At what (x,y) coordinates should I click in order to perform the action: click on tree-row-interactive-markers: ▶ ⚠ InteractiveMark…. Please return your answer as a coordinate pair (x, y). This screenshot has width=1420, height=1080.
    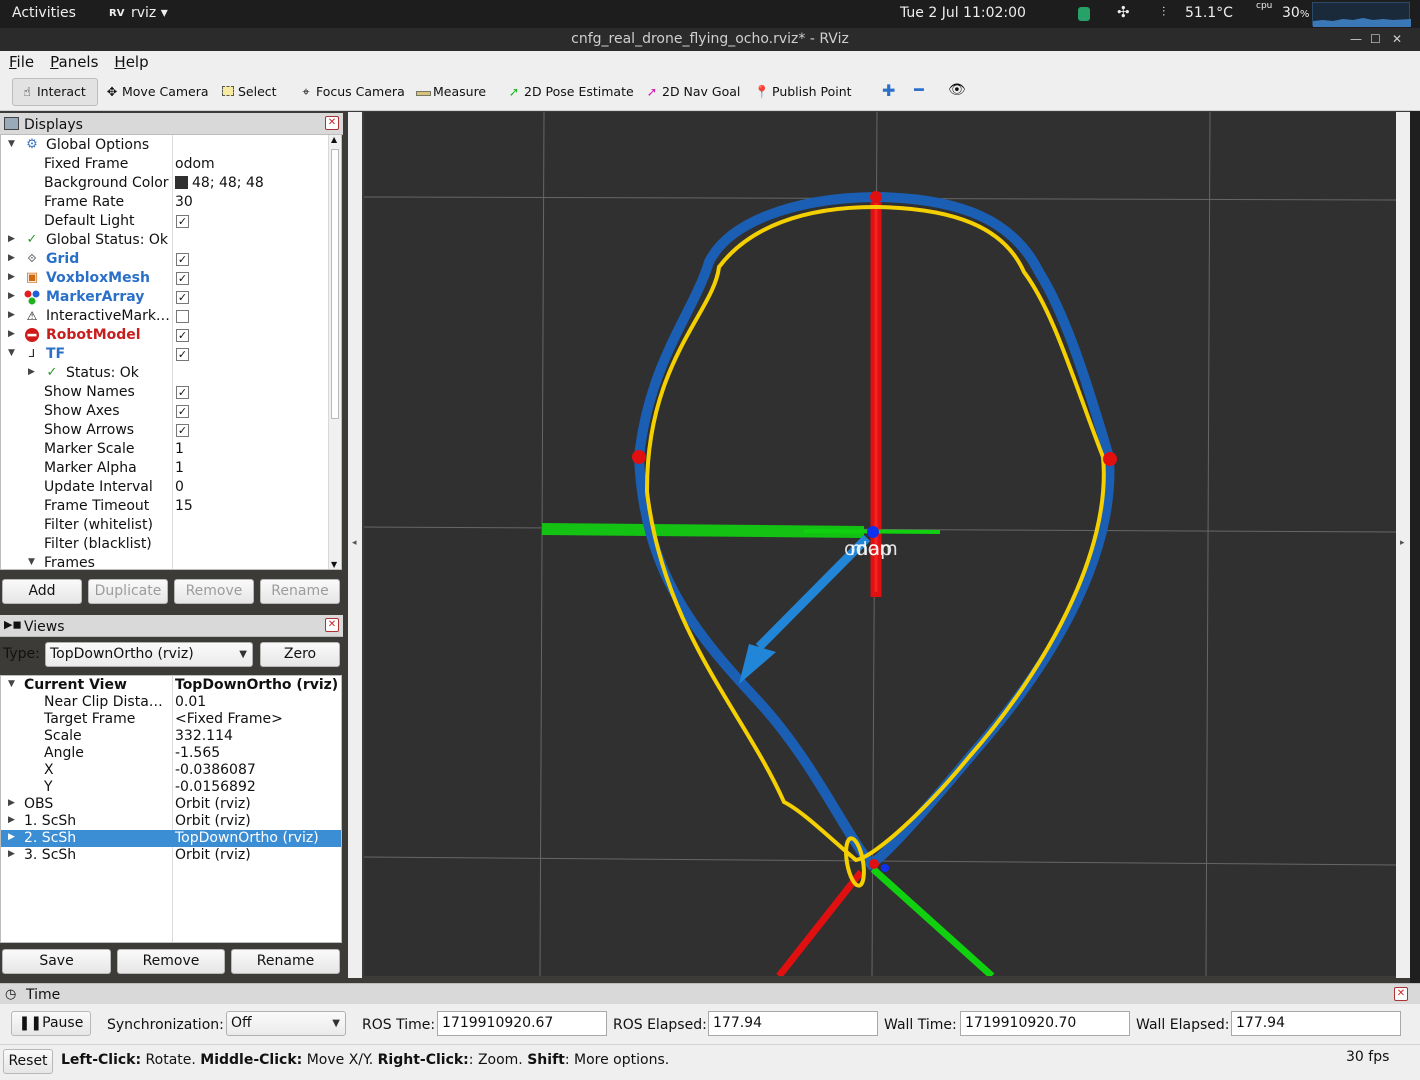
    Looking at the image, I should click on (165, 316).